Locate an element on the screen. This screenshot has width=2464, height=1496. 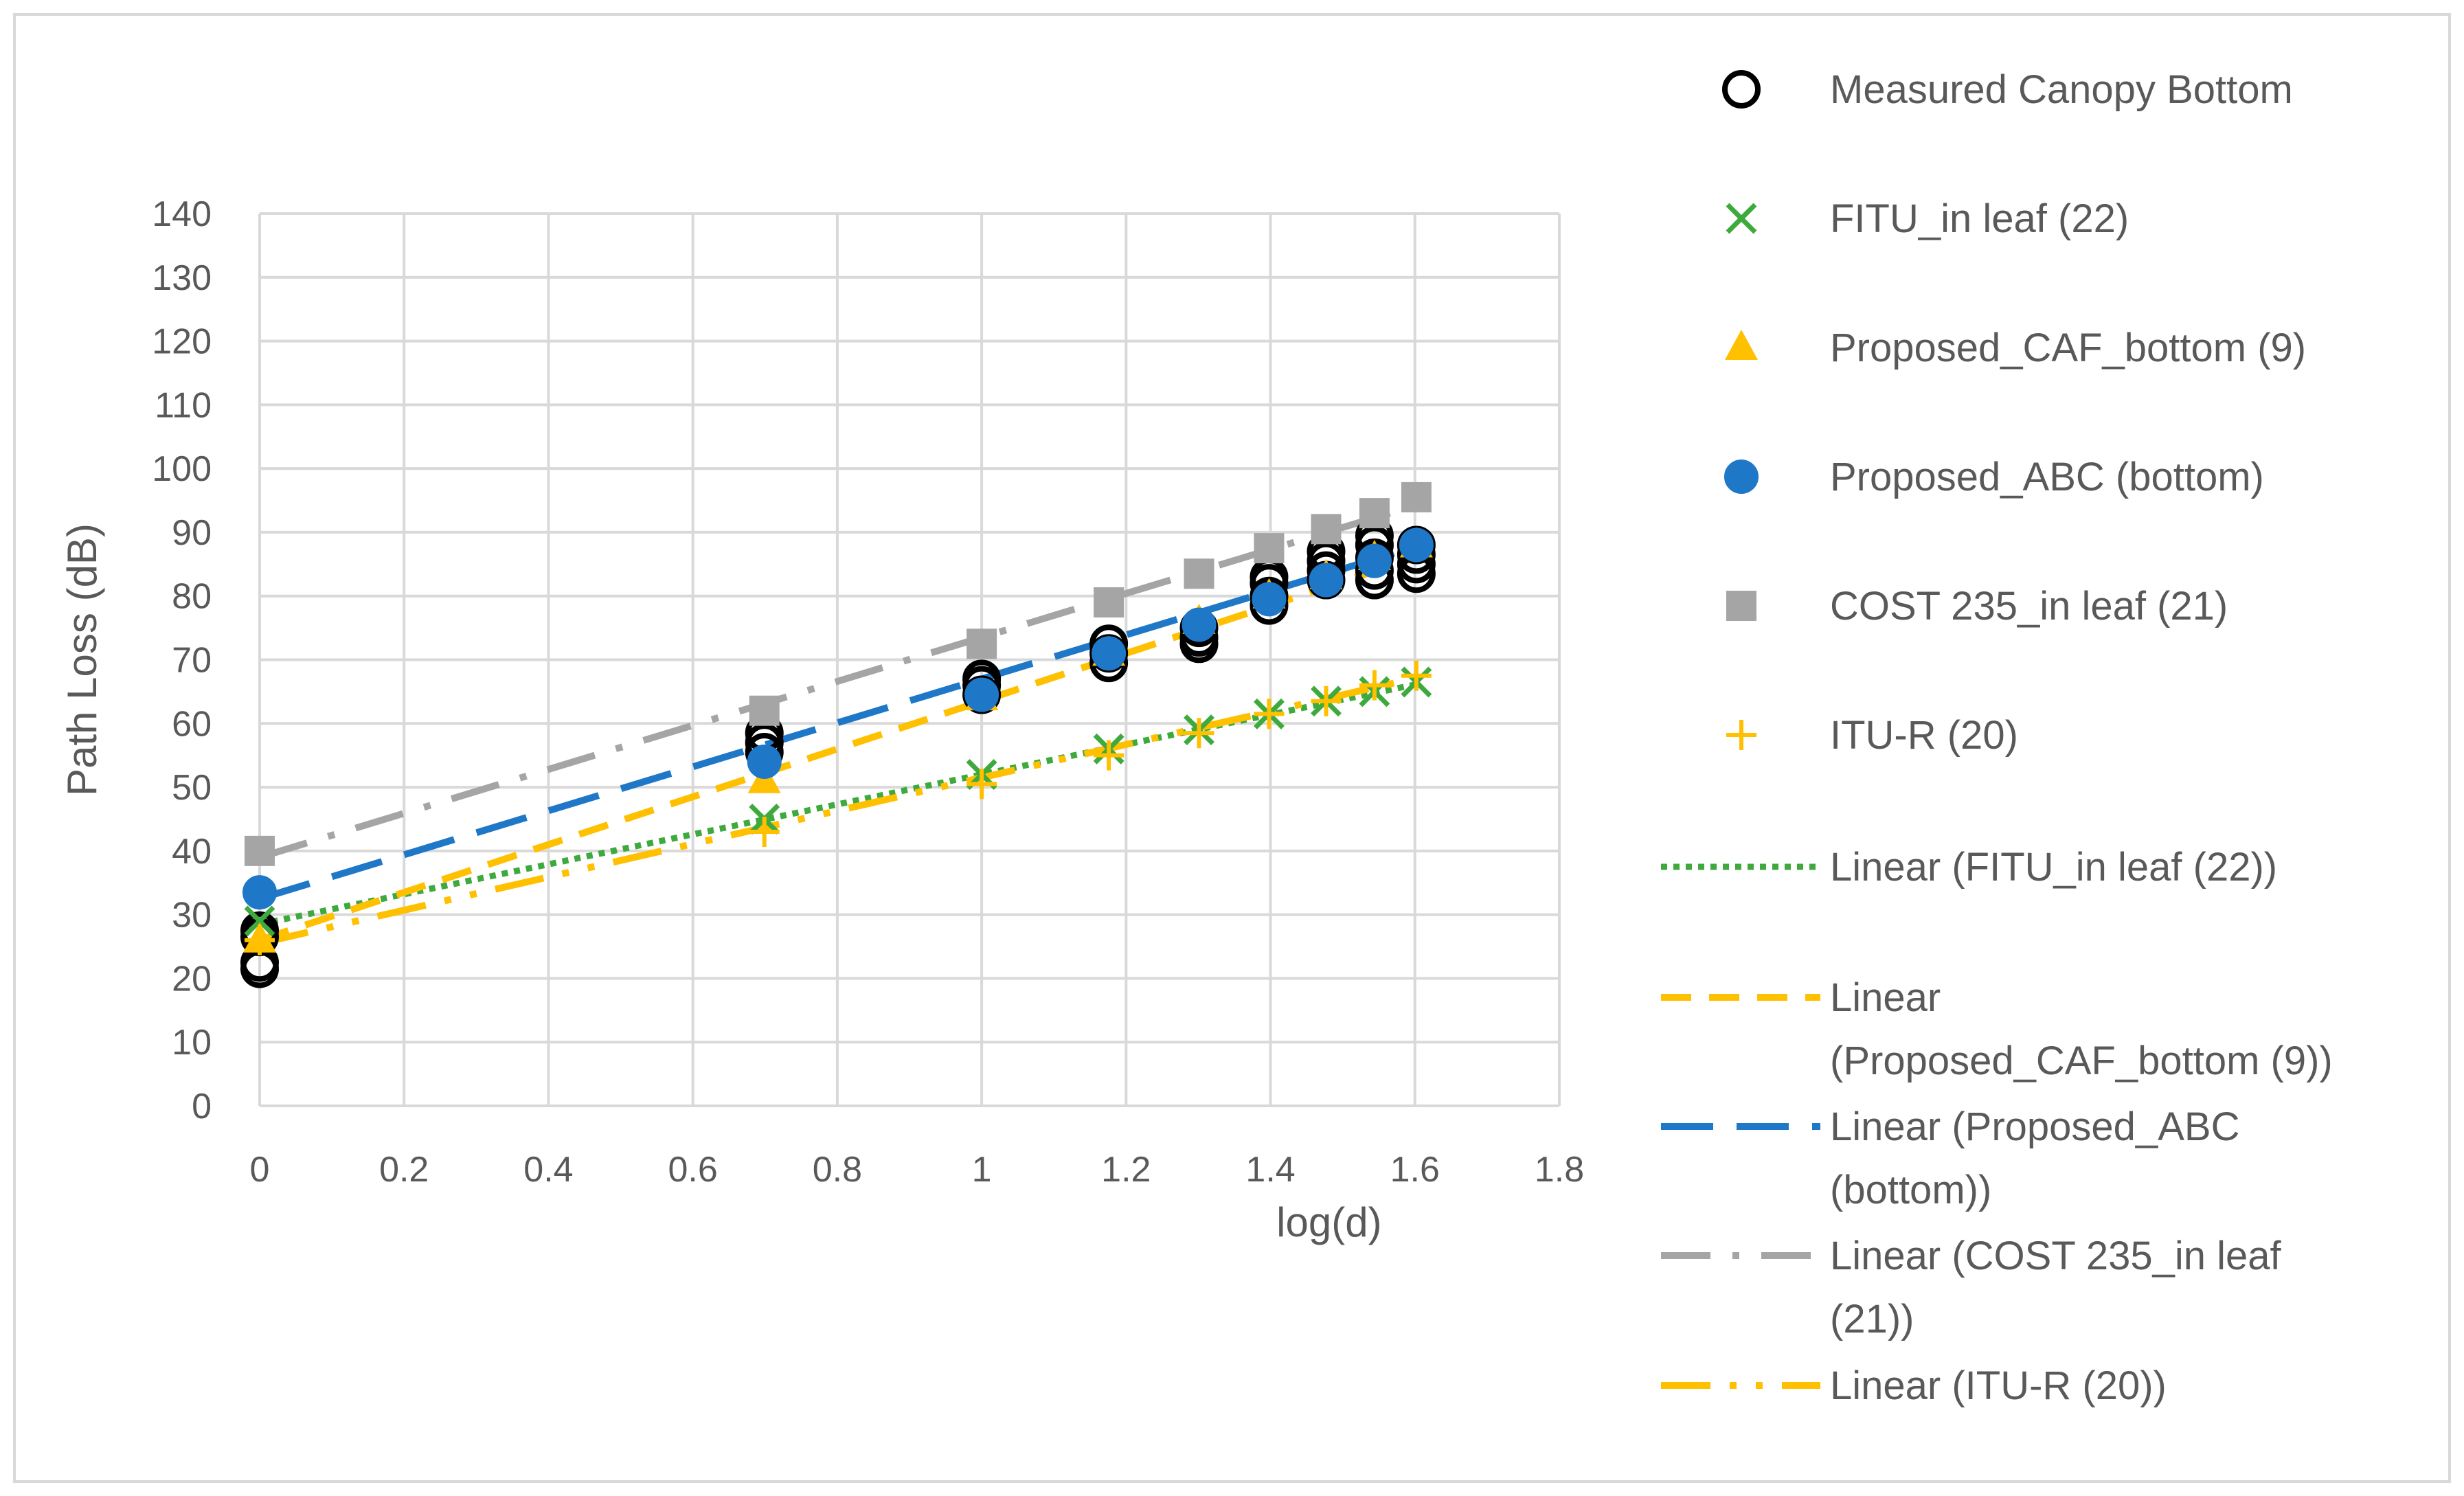
y-tick-label: 80 is located at coordinates (192, 597).